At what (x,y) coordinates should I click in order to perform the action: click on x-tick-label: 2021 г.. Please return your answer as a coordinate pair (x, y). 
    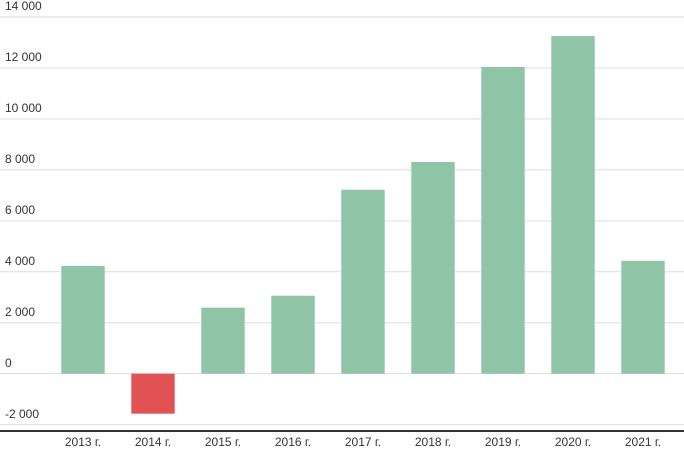
    Looking at the image, I should click on (643, 442).